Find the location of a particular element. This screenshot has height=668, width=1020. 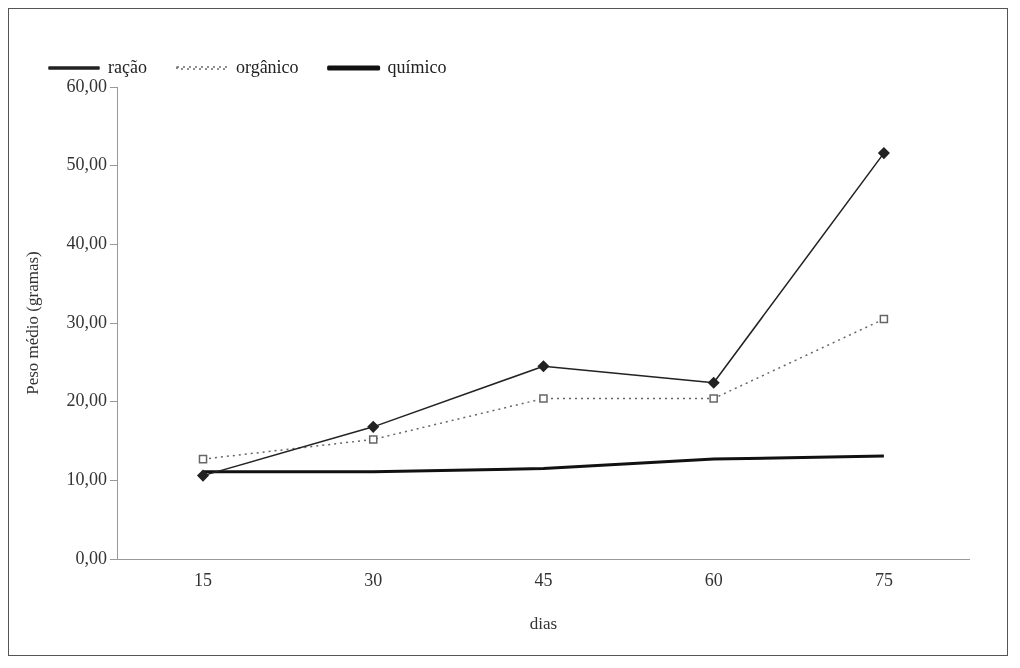

y-tick-label: 20,00 is located at coordinates (86, 400).